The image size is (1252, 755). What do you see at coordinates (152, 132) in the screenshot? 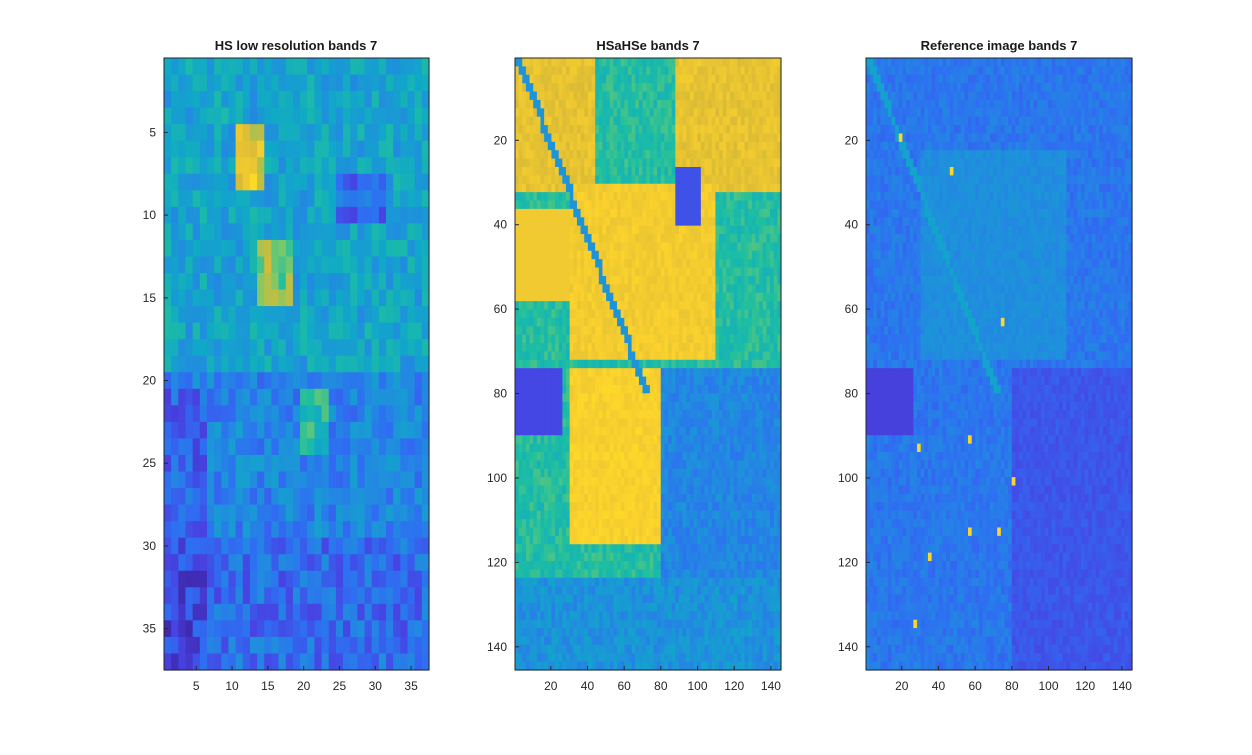
I see `y-tick-label: 5` at bounding box center [152, 132].